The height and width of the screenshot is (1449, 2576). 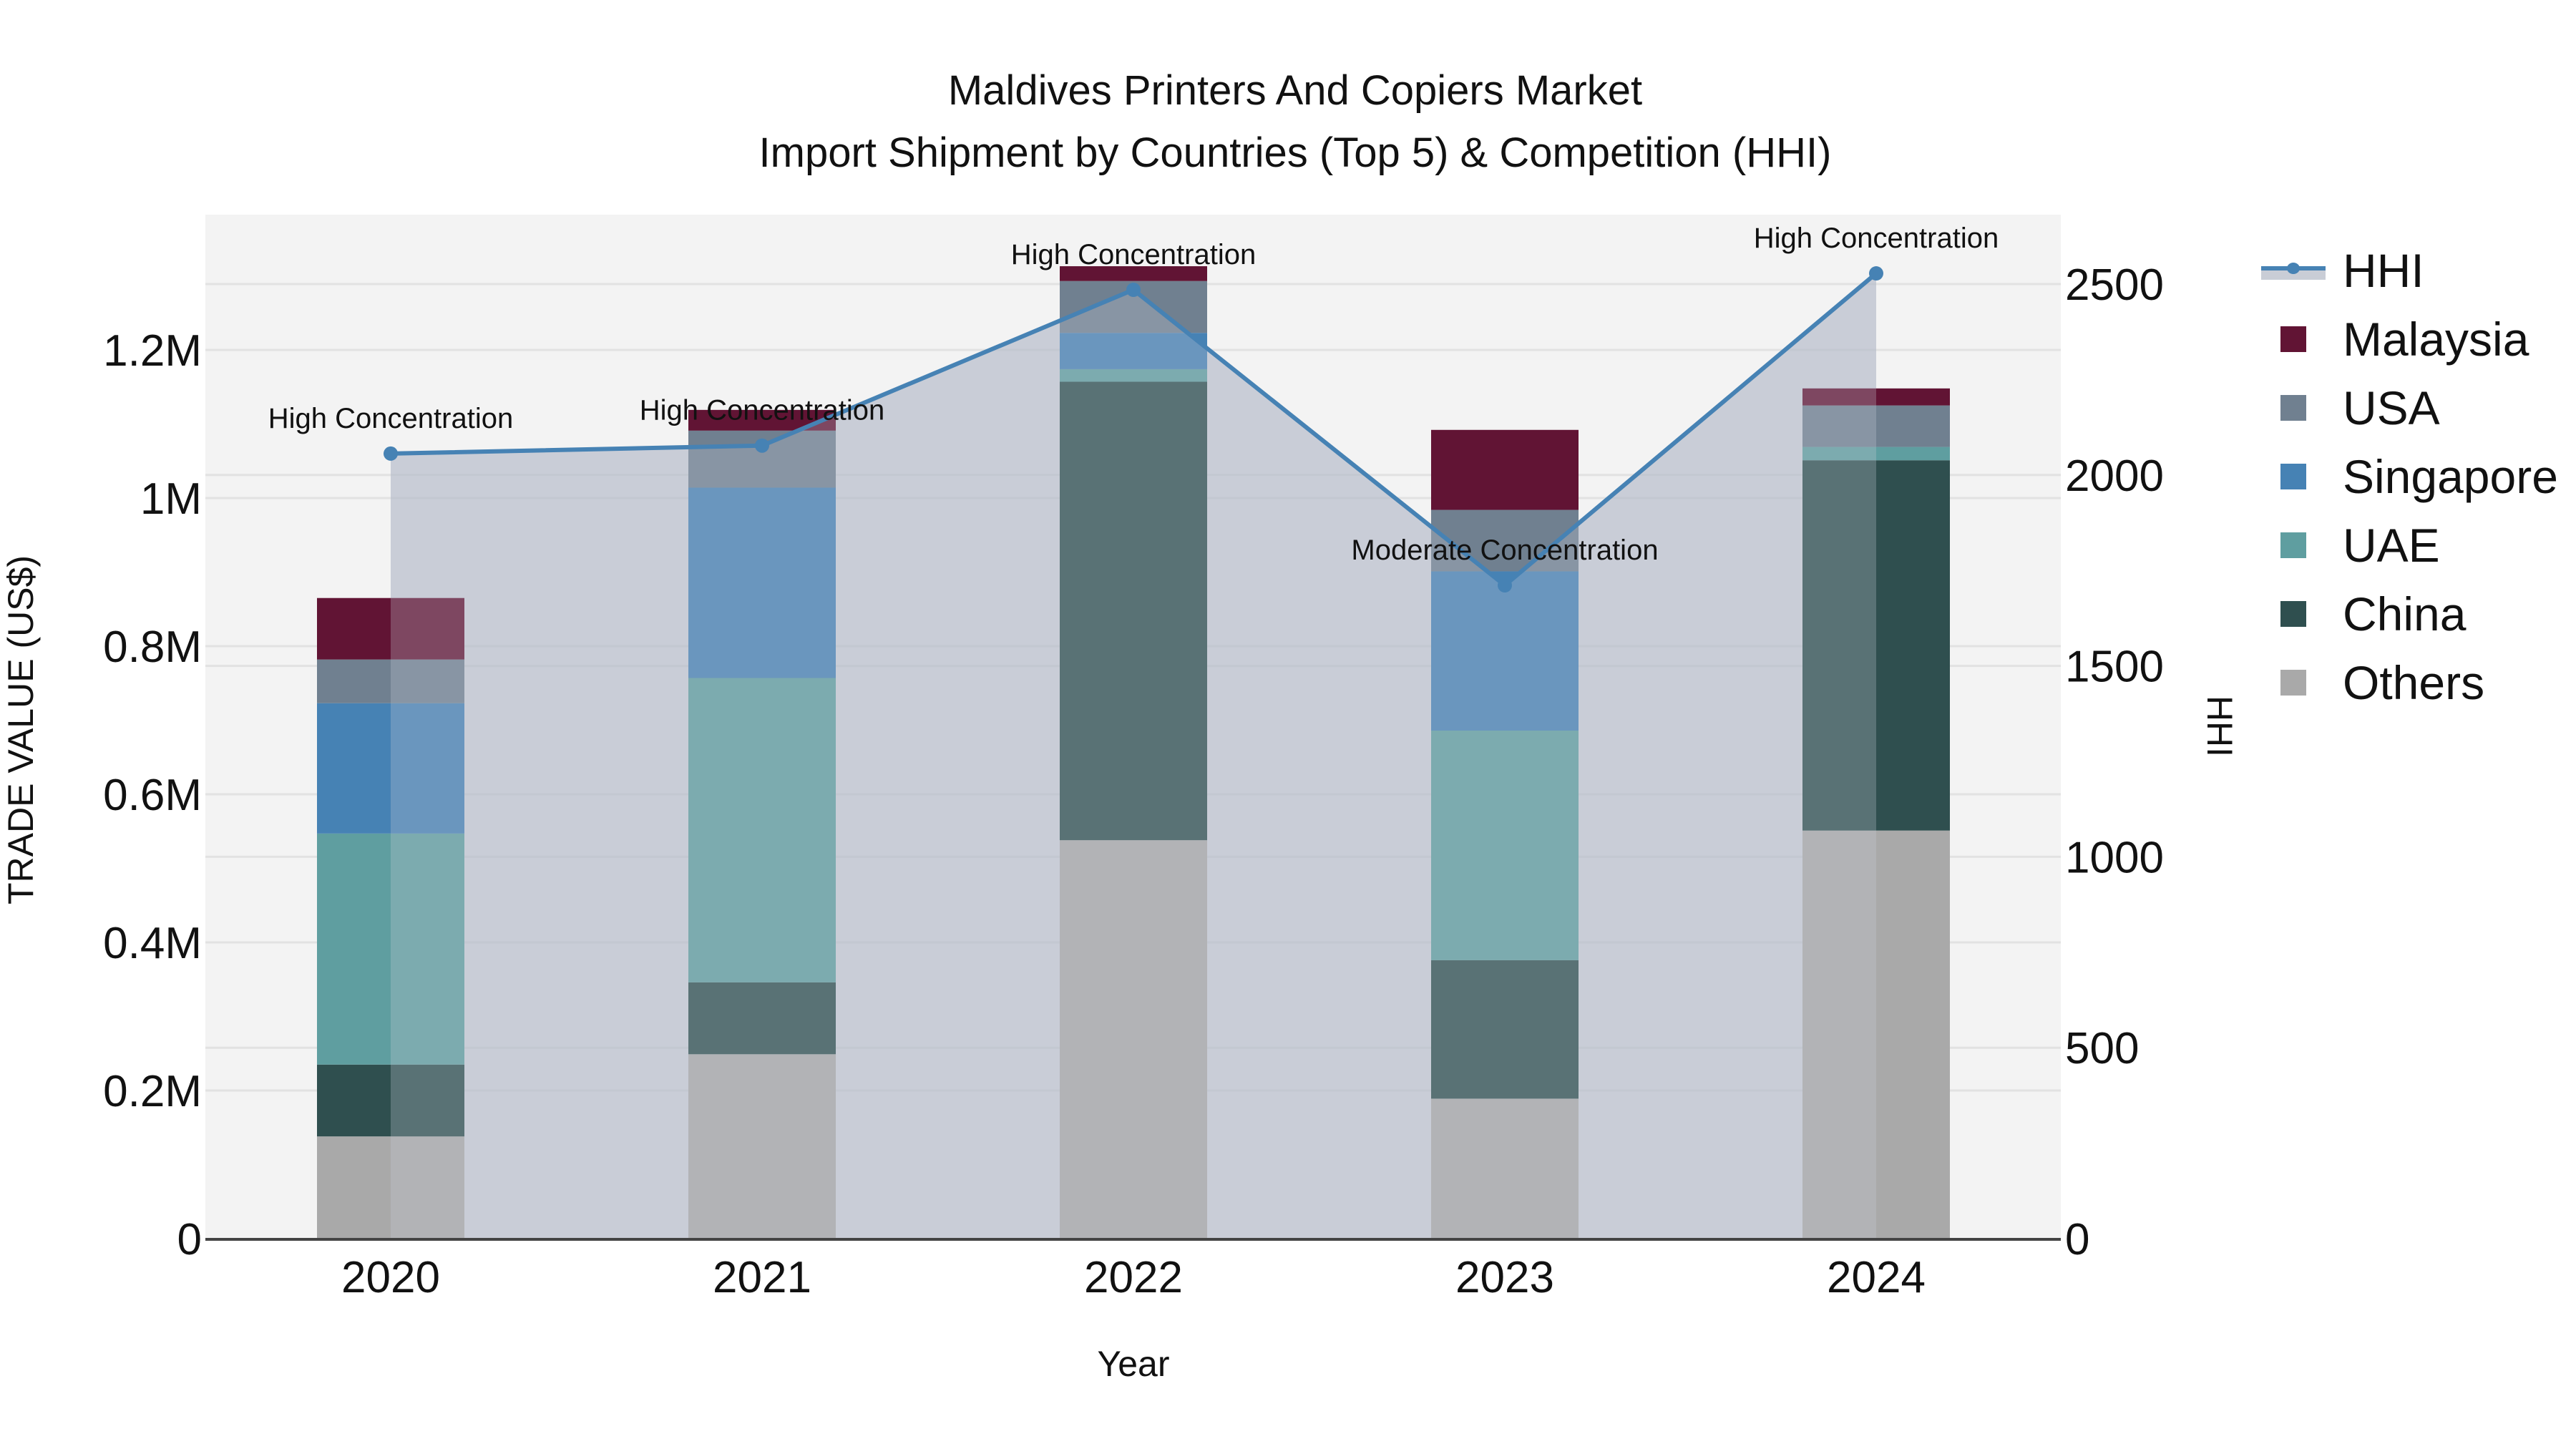 I want to click on y2-tick-label: 2000, so click(x=2114, y=476).